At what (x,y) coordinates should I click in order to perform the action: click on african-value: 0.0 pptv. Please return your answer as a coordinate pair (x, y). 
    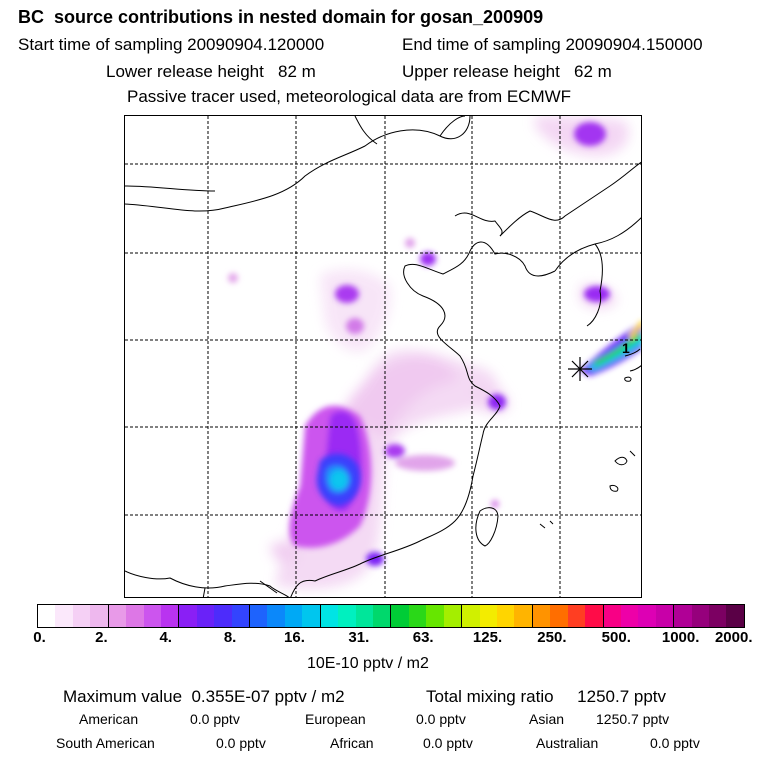
    Looking at the image, I should click on (448, 743).